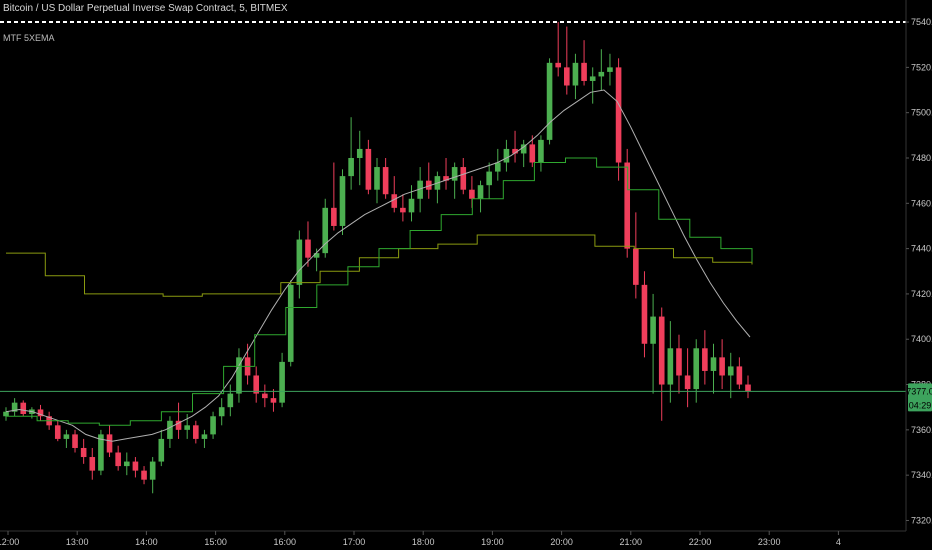 Image resolution: width=932 pixels, height=550 pixels. What do you see at coordinates (919, 391) in the screenshot?
I see `price-tag-value: 7377.0` at bounding box center [919, 391].